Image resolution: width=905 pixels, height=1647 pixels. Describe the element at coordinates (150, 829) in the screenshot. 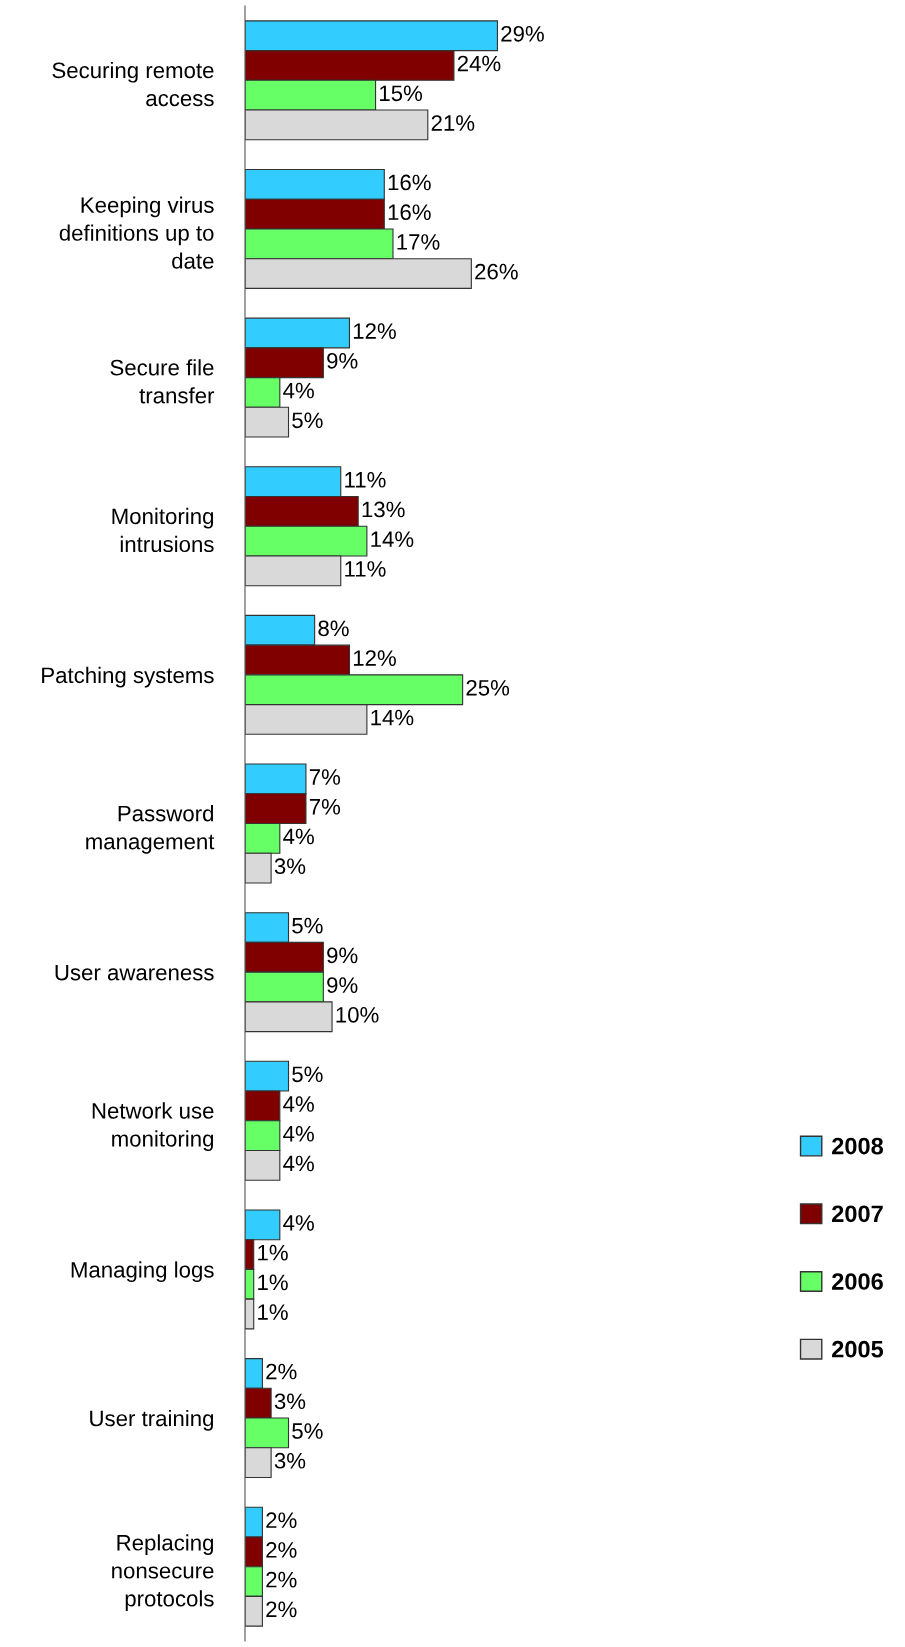

I see `y-tick-label: Password management` at that location.